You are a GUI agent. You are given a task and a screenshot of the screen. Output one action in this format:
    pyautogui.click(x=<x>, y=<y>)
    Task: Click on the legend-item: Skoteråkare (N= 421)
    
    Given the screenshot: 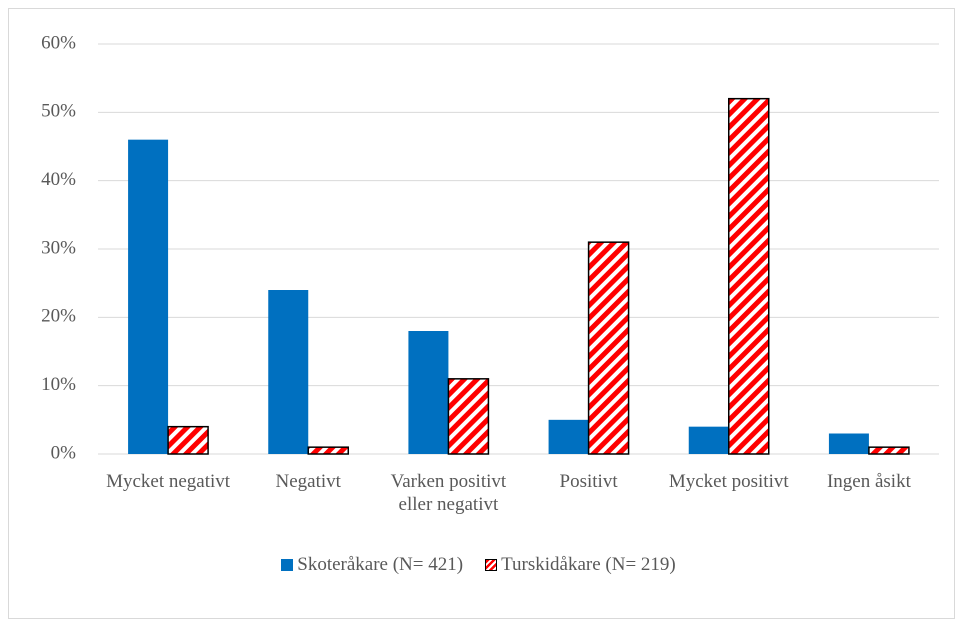 What is the action you would take?
    pyautogui.click(x=372, y=565)
    